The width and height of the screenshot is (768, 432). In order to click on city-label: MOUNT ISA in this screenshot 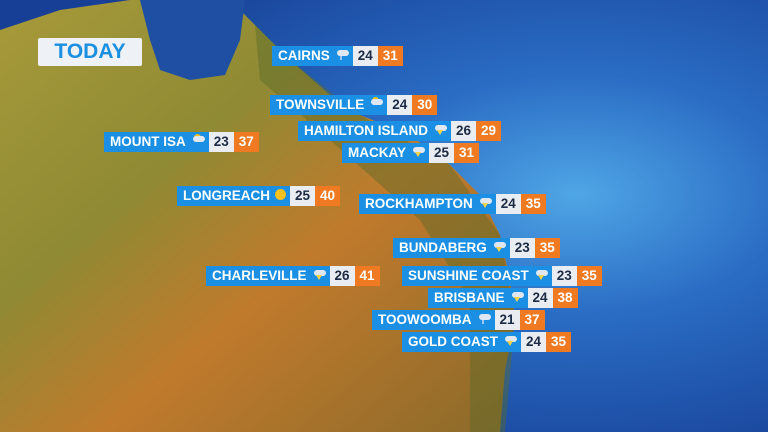, I will do `click(156, 142)`.